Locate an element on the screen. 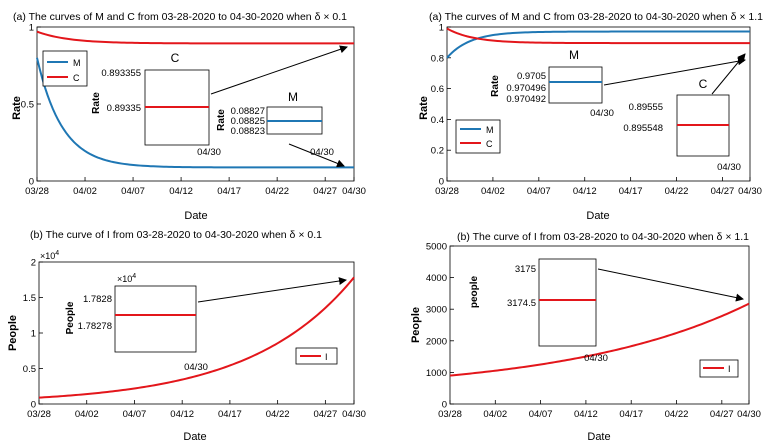 The height and width of the screenshot is (447, 771). chart-a2-arrow-C is located at coordinates (728, 74).